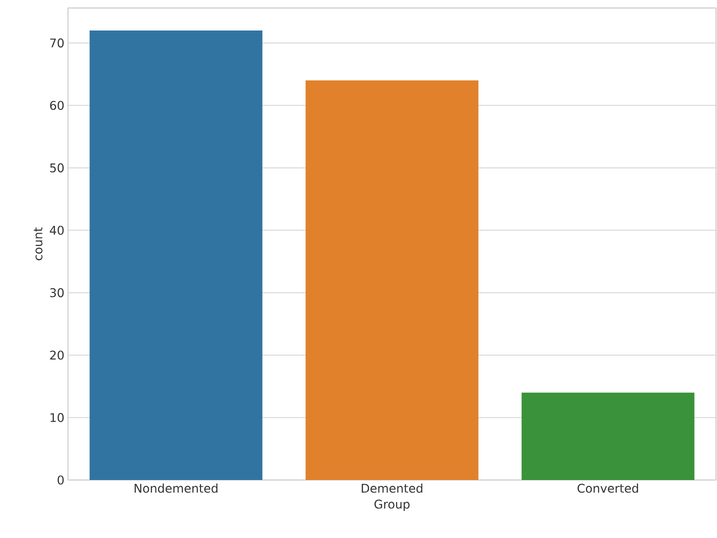 Image resolution: width=717 pixels, height=538 pixels. Describe the element at coordinates (57, 167) in the screenshot. I see `y-tick-label: 50` at that location.